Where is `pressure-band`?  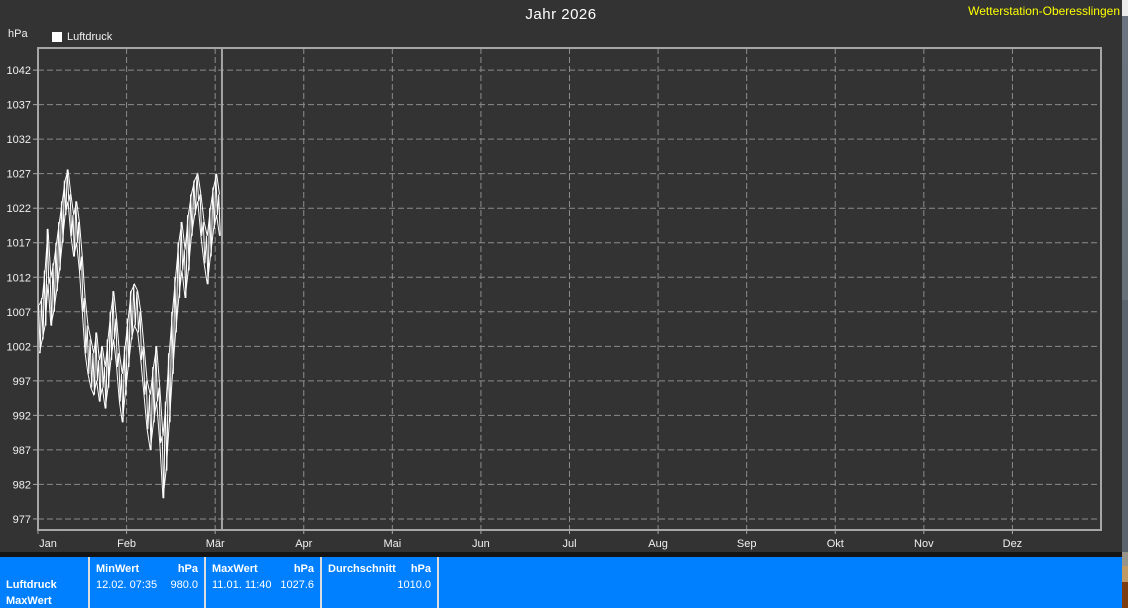
pressure-band is located at coordinates (129, 334).